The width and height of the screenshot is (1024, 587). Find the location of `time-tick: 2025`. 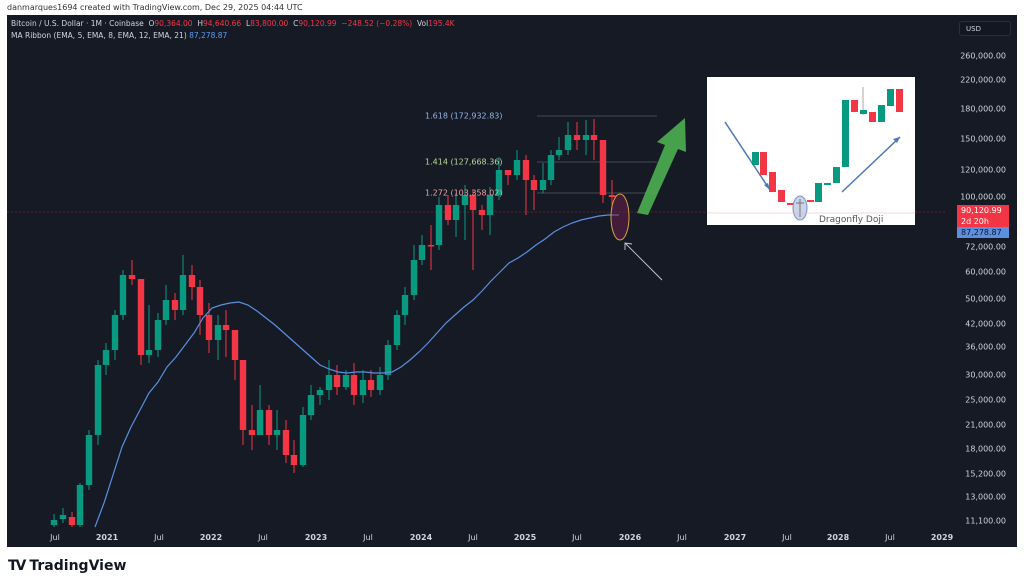

time-tick: 2025 is located at coordinates (525, 537).